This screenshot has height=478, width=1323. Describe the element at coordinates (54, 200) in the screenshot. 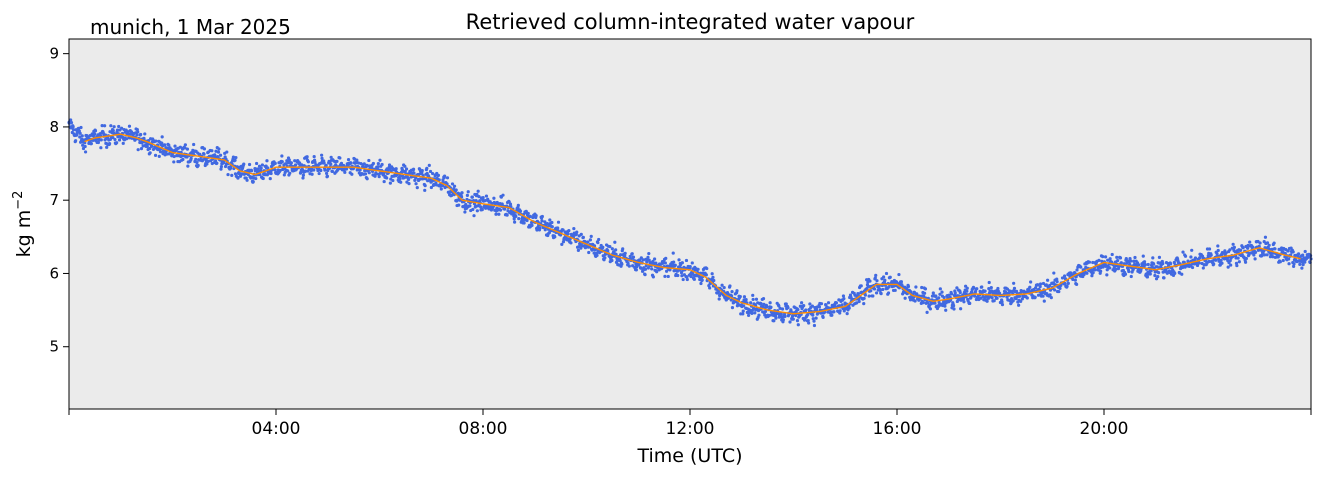

I see `y-tick-label: 7` at that location.